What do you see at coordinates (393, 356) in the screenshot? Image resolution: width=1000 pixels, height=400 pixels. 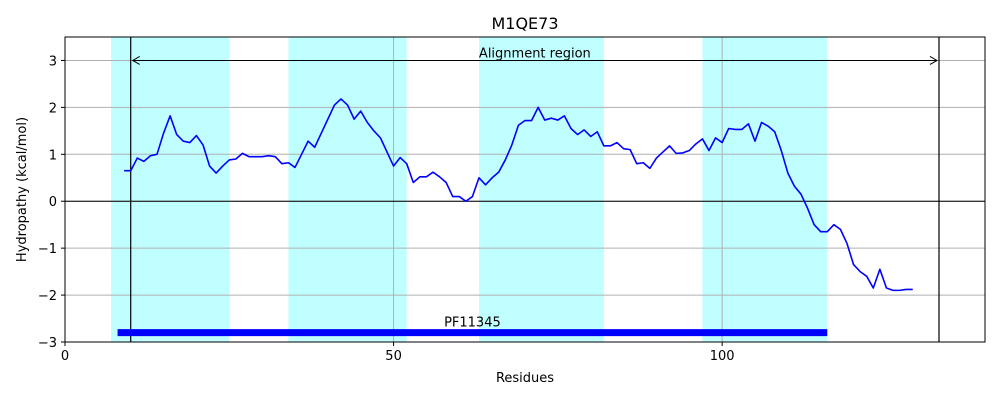 I see `x-tick-label: 50` at bounding box center [393, 356].